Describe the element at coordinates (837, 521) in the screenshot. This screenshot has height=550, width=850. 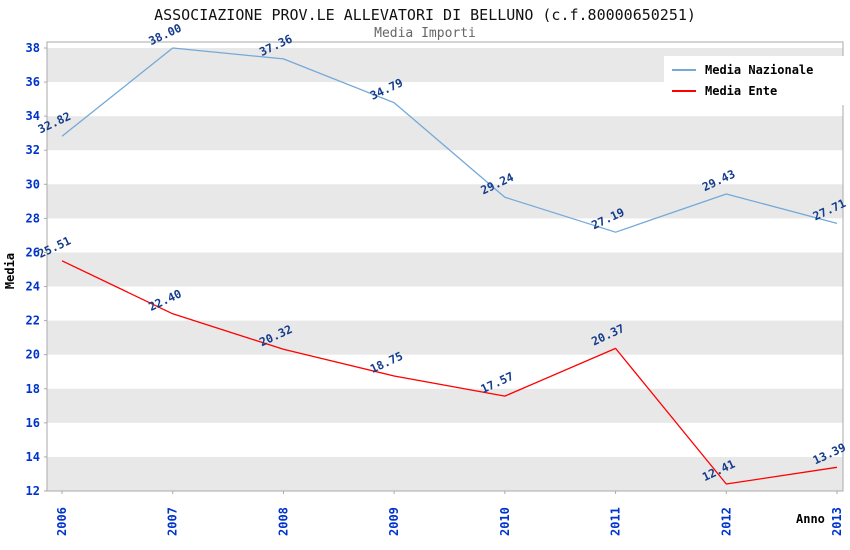
I see `x-tick-label: 2013` at that location.